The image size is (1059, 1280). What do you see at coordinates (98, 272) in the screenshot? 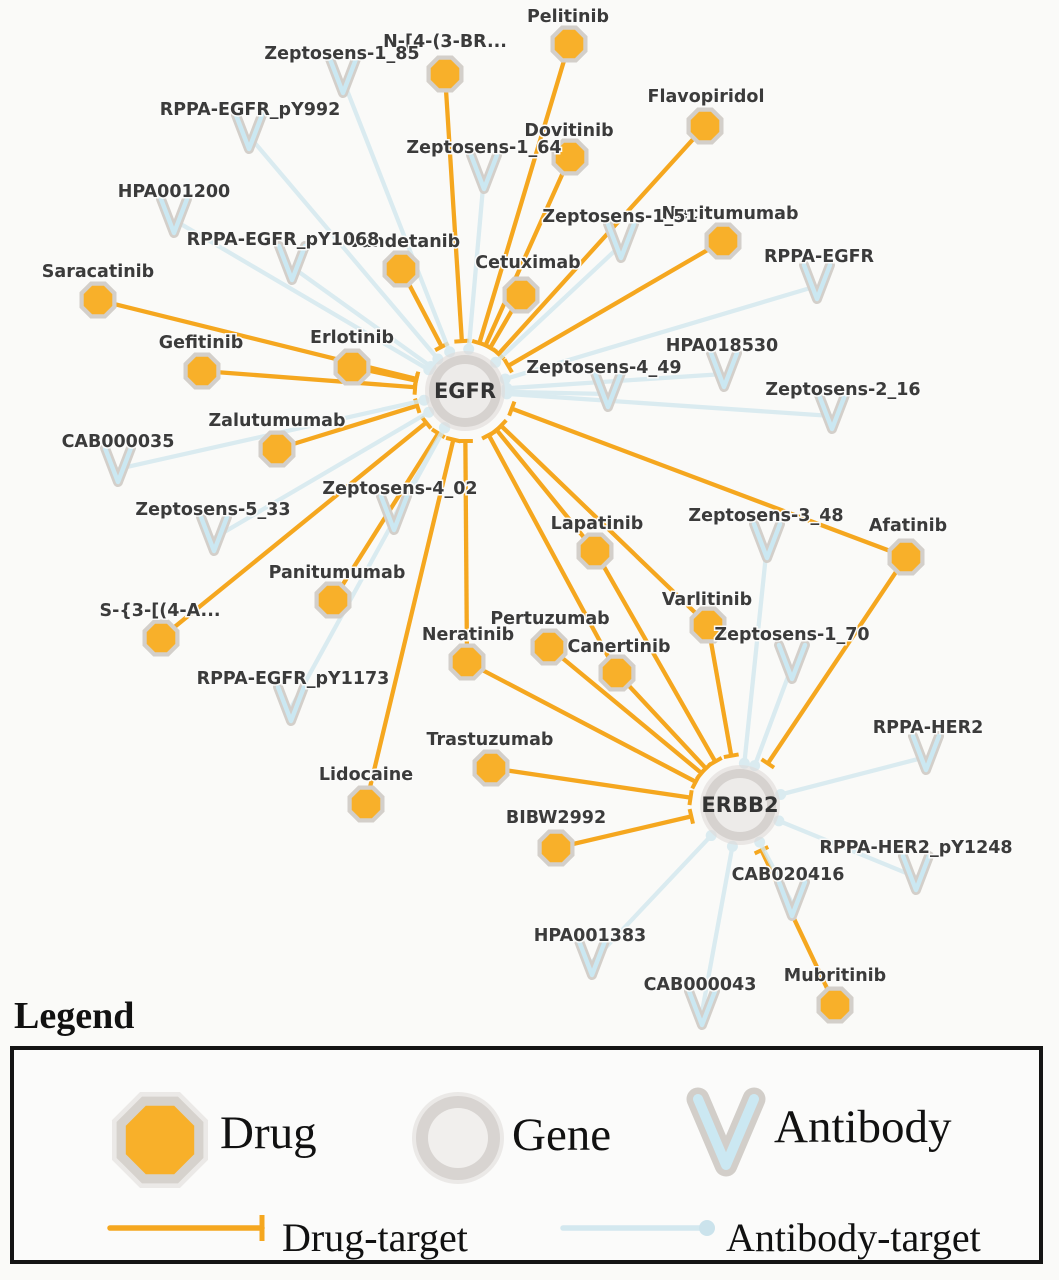
I see `drug-label-saracatinib: Saracatinib` at bounding box center [98, 272].